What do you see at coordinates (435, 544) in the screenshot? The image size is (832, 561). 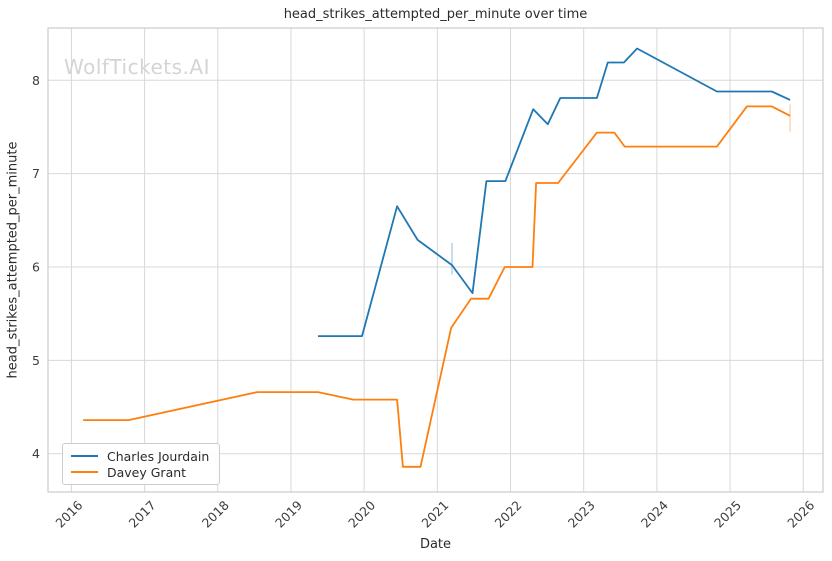 I see `x-axis-label: Date` at bounding box center [435, 544].